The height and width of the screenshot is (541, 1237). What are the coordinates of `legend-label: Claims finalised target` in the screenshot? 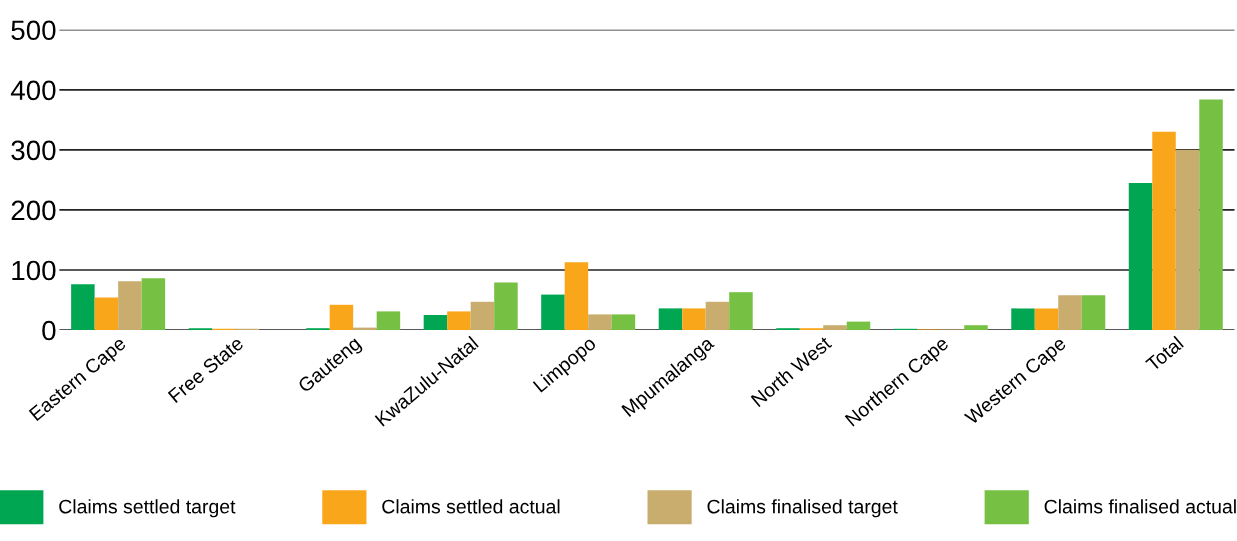 It's located at (802, 508).